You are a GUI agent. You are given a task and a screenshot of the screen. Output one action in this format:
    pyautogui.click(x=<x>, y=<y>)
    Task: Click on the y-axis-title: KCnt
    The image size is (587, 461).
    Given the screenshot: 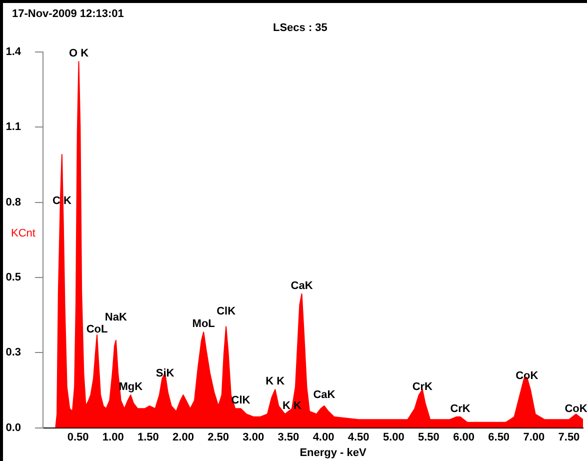 What is the action you would take?
    pyautogui.click(x=23, y=233)
    